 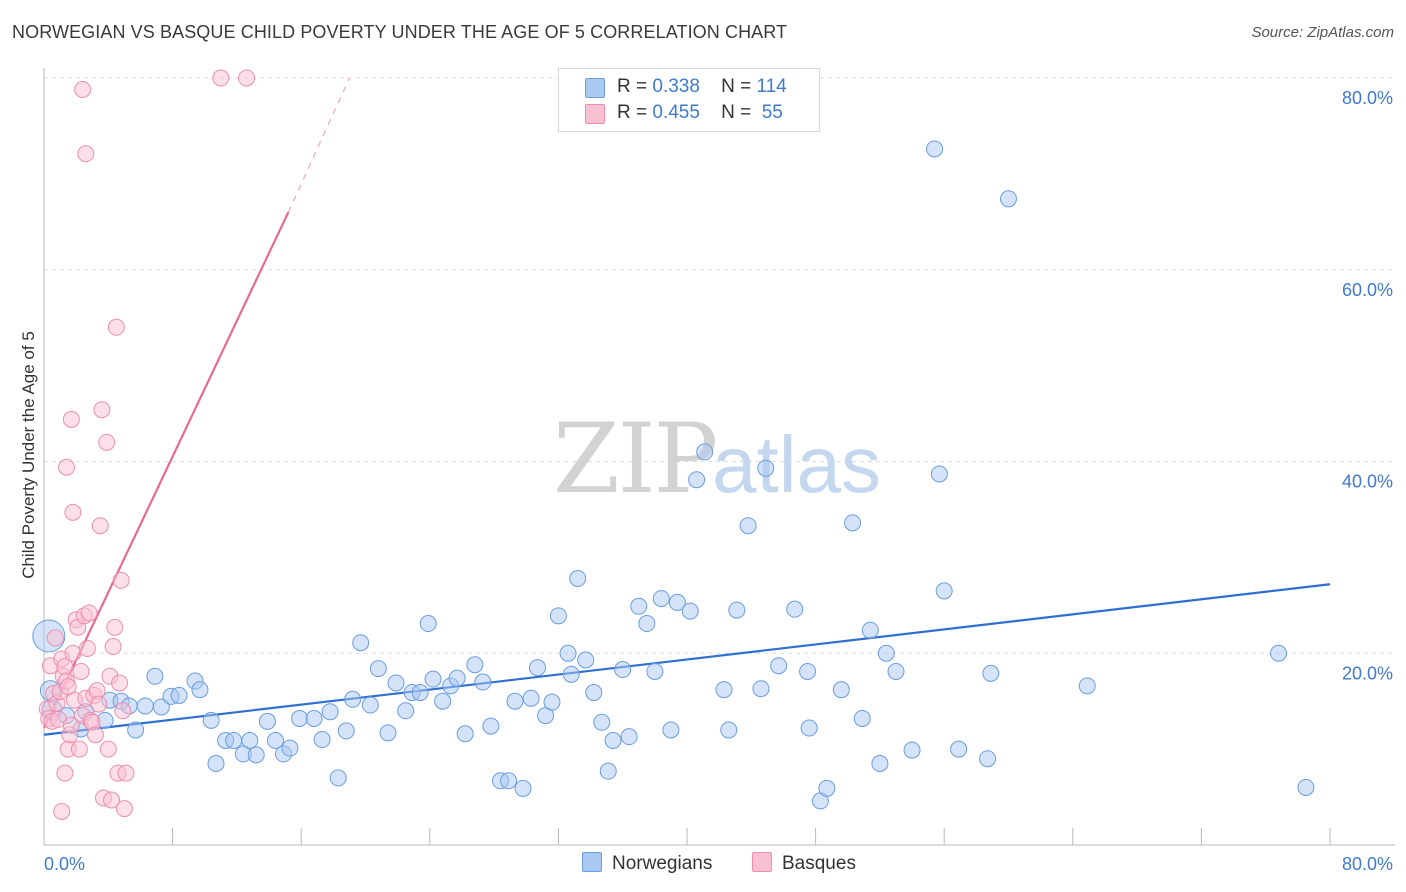 I want to click on watermark: ZIP atlas, so click(x=717, y=459).